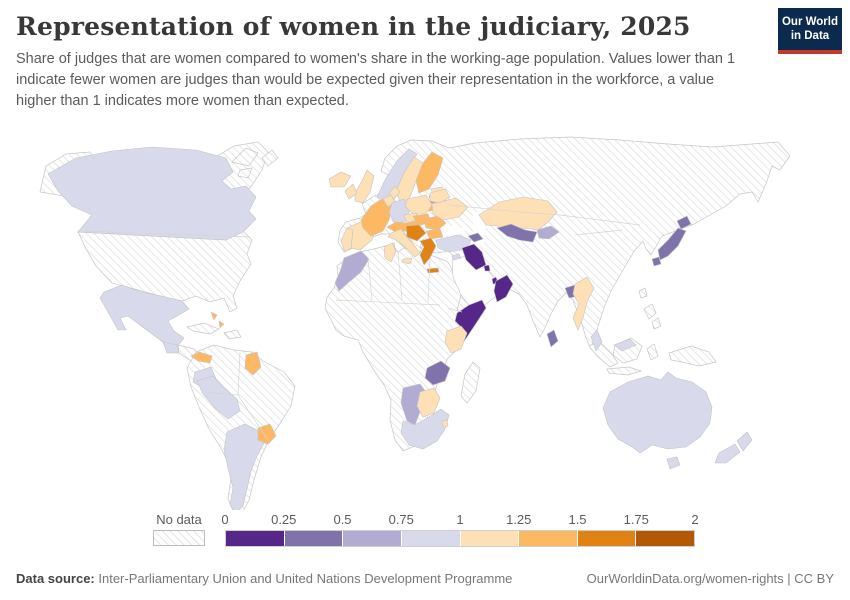 This screenshot has width=850, height=600. Describe the element at coordinates (474, 257) in the screenshot. I see `country-iraq` at that location.